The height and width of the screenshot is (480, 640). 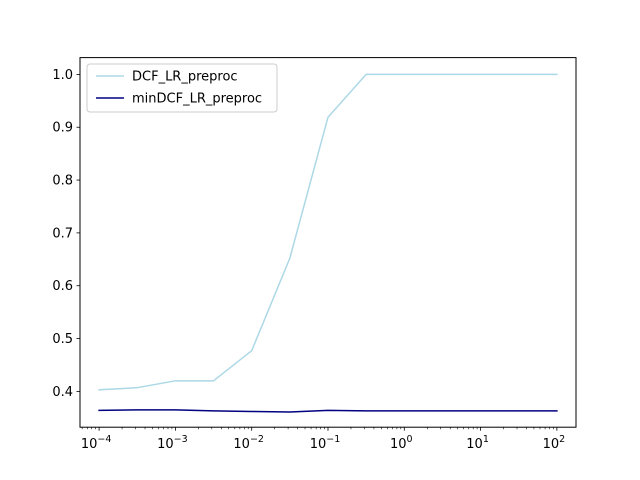 What do you see at coordinates (325, 443) in the screenshot?
I see `x-tick-label: 10⁻¹` at bounding box center [325, 443].